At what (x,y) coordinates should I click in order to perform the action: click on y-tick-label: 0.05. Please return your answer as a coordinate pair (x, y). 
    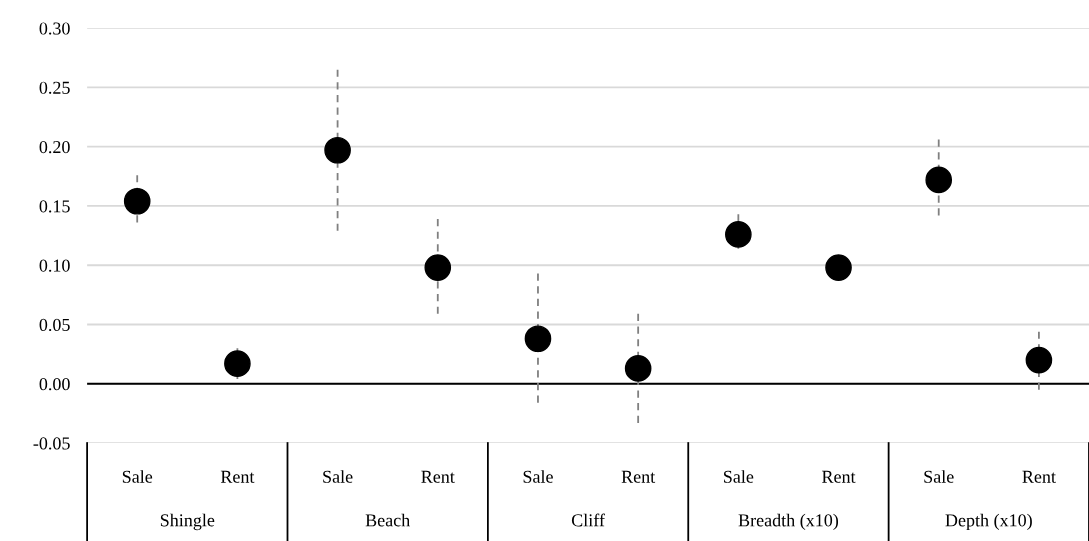
    Looking at the image, I should click on (54, 325).